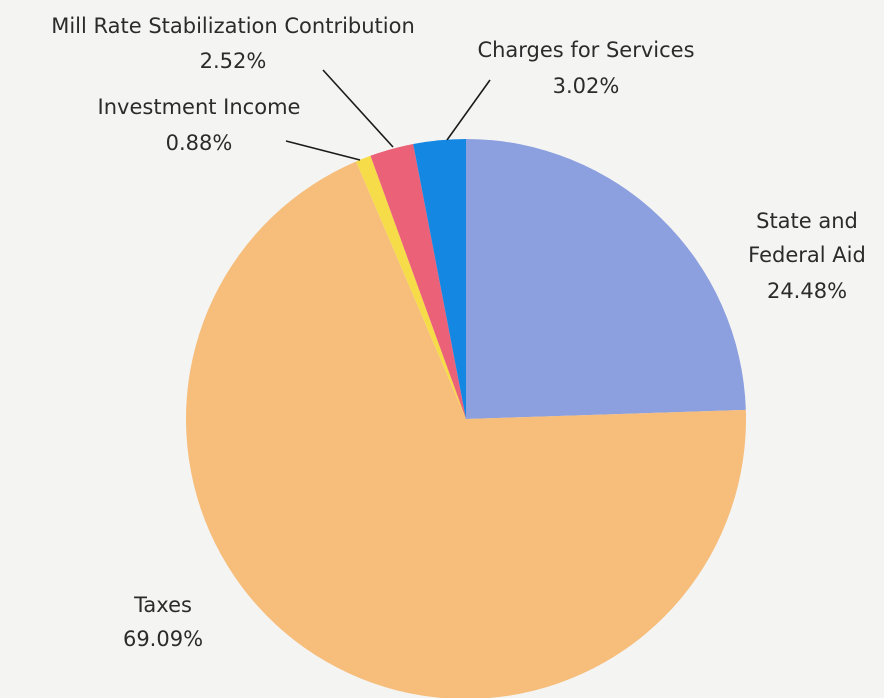 The height and width of the screenshot is (698, 884). I want to click on leader-line-investment-income, so click(323, 150).